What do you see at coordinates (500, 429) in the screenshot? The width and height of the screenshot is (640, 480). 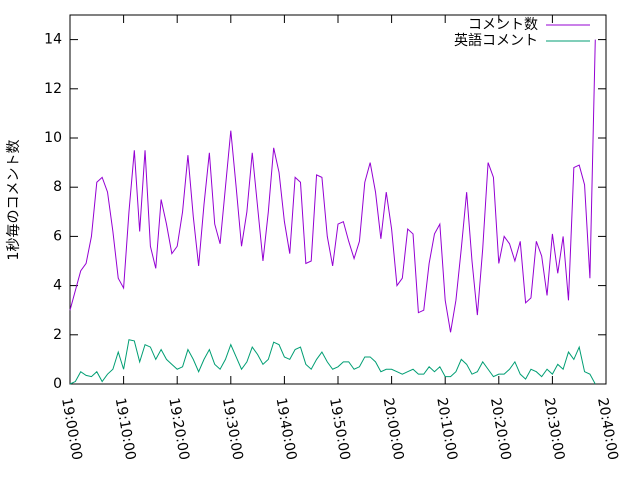 I see `x-tick-label: 20:20:00` at bounding box center [500, 429].